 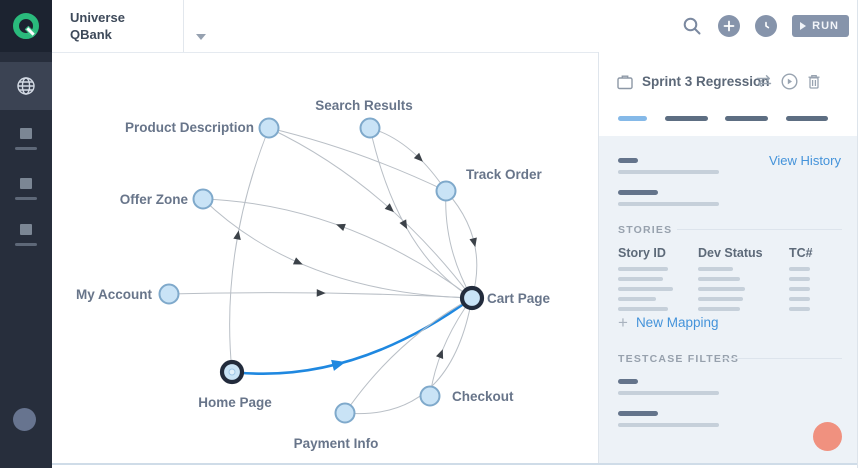 I want to click on topbar-actions: RUN, so click(x=765, y=26).